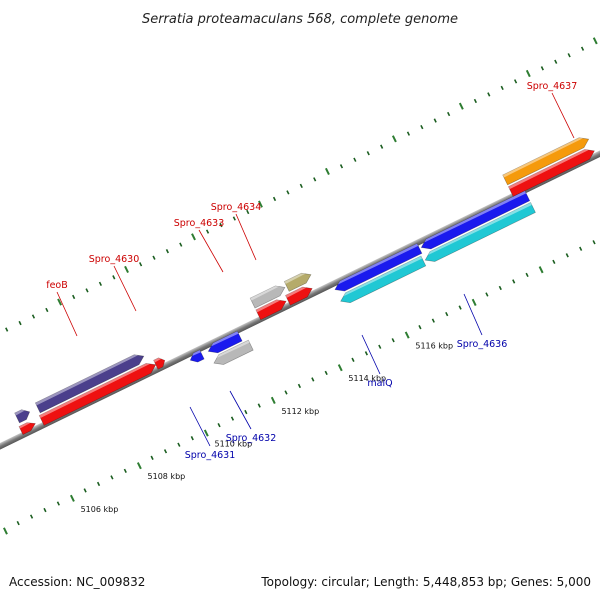 The height and width of the screenshot is (600, 600). I want to click on gene-label-Spro_4636: Spro_4636, so click(482, 344).